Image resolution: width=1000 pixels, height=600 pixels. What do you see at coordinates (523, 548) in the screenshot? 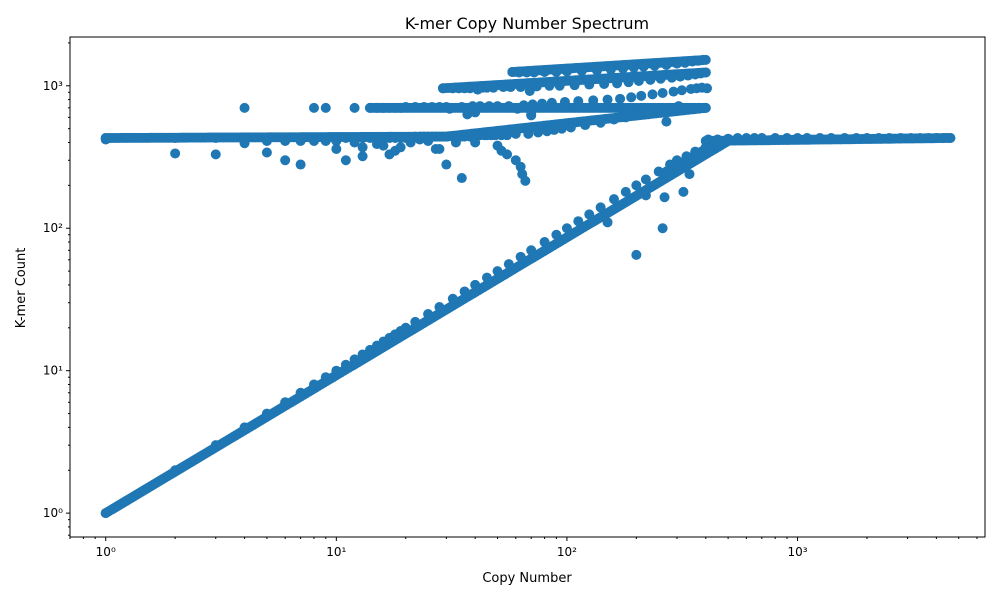
I see `x-axis-ticks: 10⁰ 10¹ 10² 10³` at bounding box center [523, 548].